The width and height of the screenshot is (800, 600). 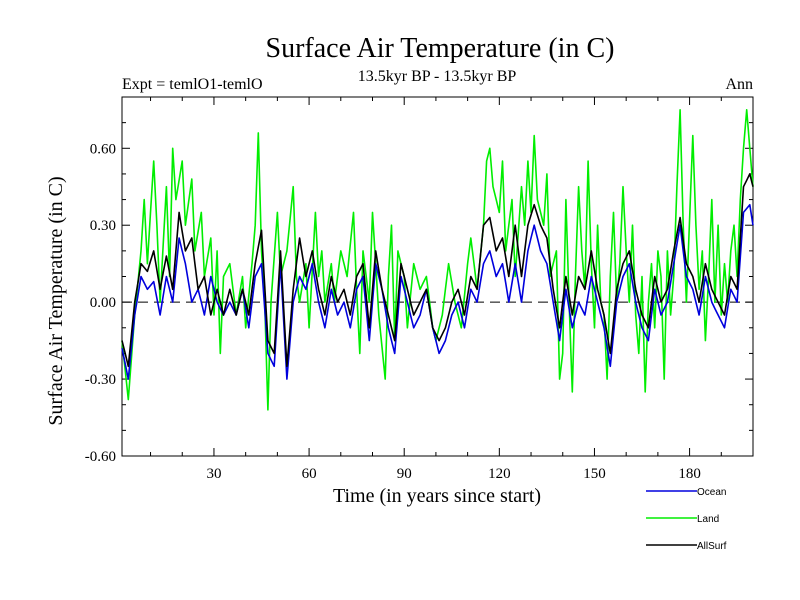 What do you see at coordinates (437, 496) in the screenshot?
I see `x-axis-label: Time (in years since start)` at bounding box center [437, 496].